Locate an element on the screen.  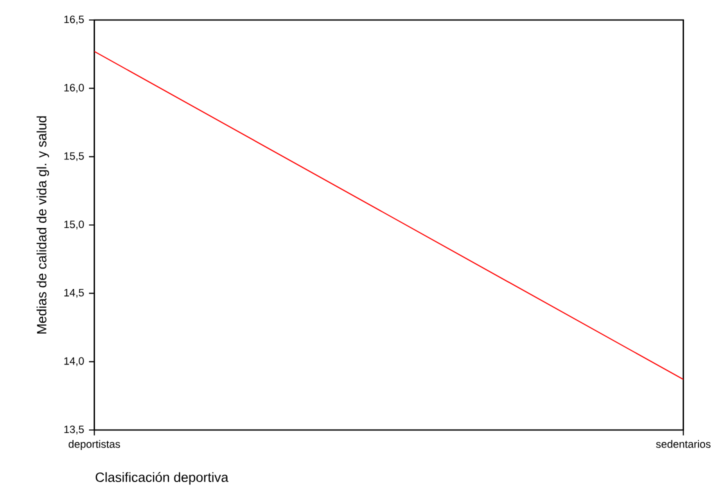
x-tick-label: deportistas is located at coordinates (94, 445).